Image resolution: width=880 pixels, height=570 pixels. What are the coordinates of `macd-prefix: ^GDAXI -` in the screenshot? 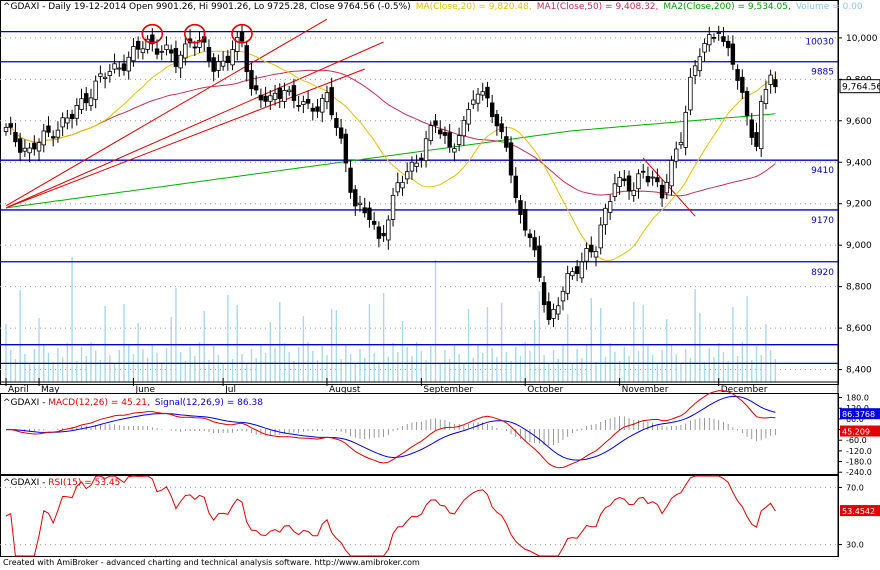 It's located at (26, 403).